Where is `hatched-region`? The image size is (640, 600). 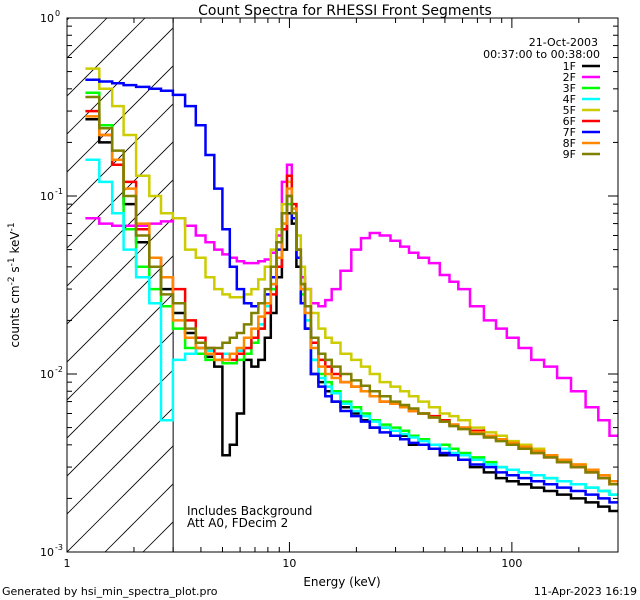
hatched-region is located at coordinates (120, 285).